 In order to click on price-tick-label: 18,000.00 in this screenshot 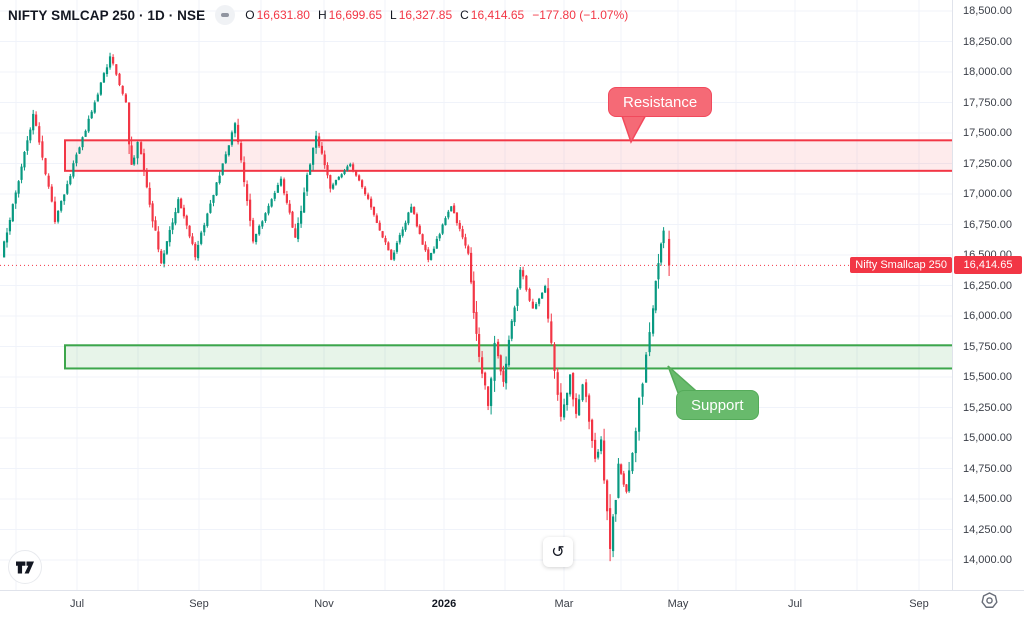, I will do `click(987, 72)`.